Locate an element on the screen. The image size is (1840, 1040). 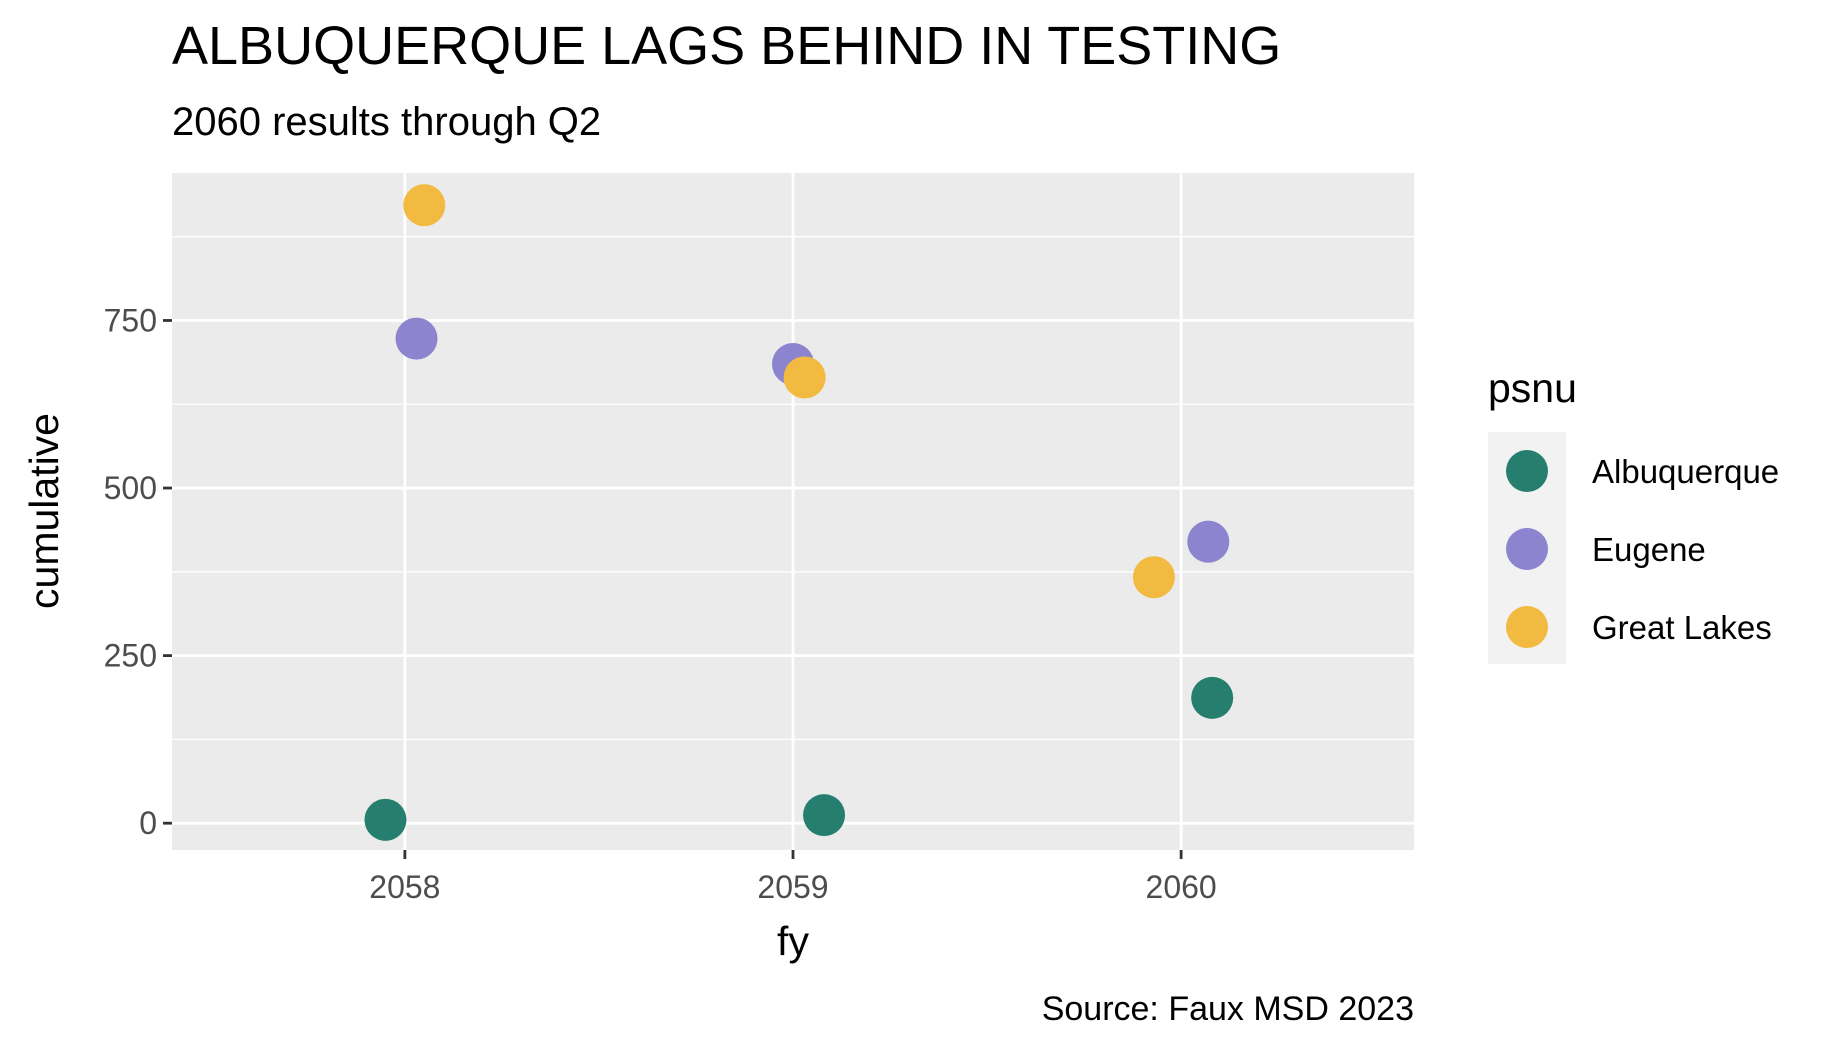
legend-label-eugene: Eugene is located at coordinates (1649, 549).